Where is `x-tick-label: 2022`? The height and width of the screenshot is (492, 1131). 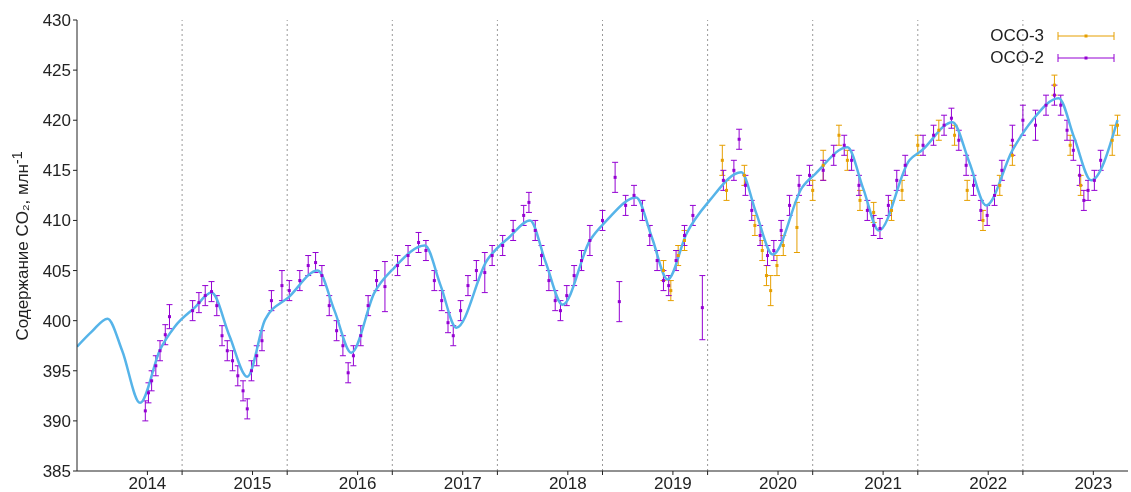
x-tick-label: 2022 is located at coordinates (988, 483).